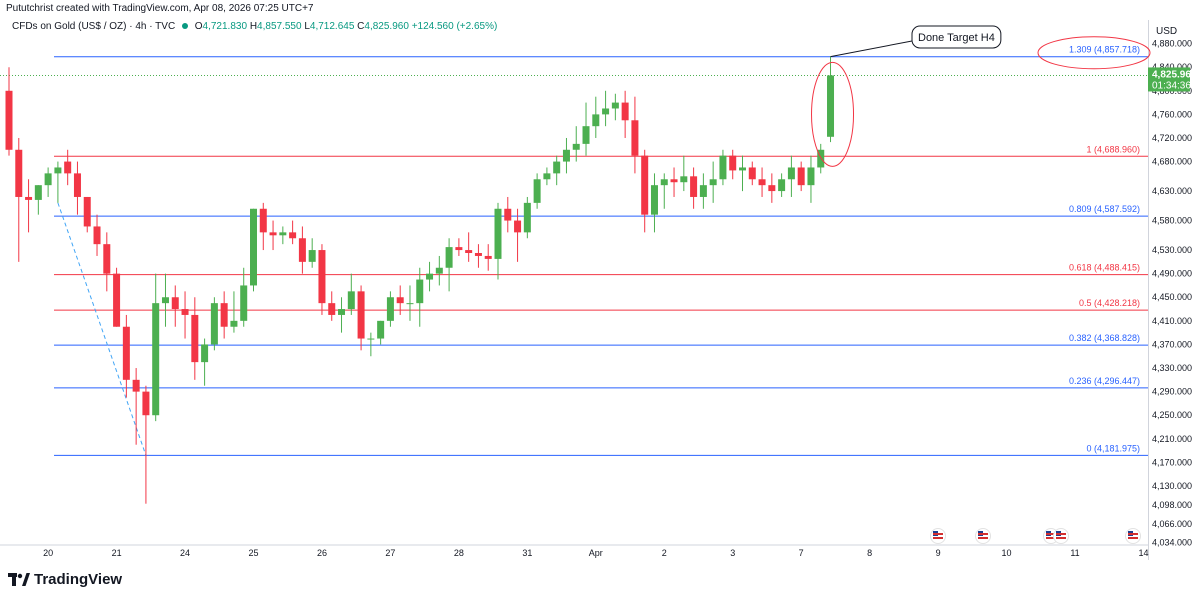 The width and height of the screenshot is (1200, 600). What do you see at coordinates (253, 553) in the screenshot?
I see `time-tick-label: 25` at bounding box center [253, 553].